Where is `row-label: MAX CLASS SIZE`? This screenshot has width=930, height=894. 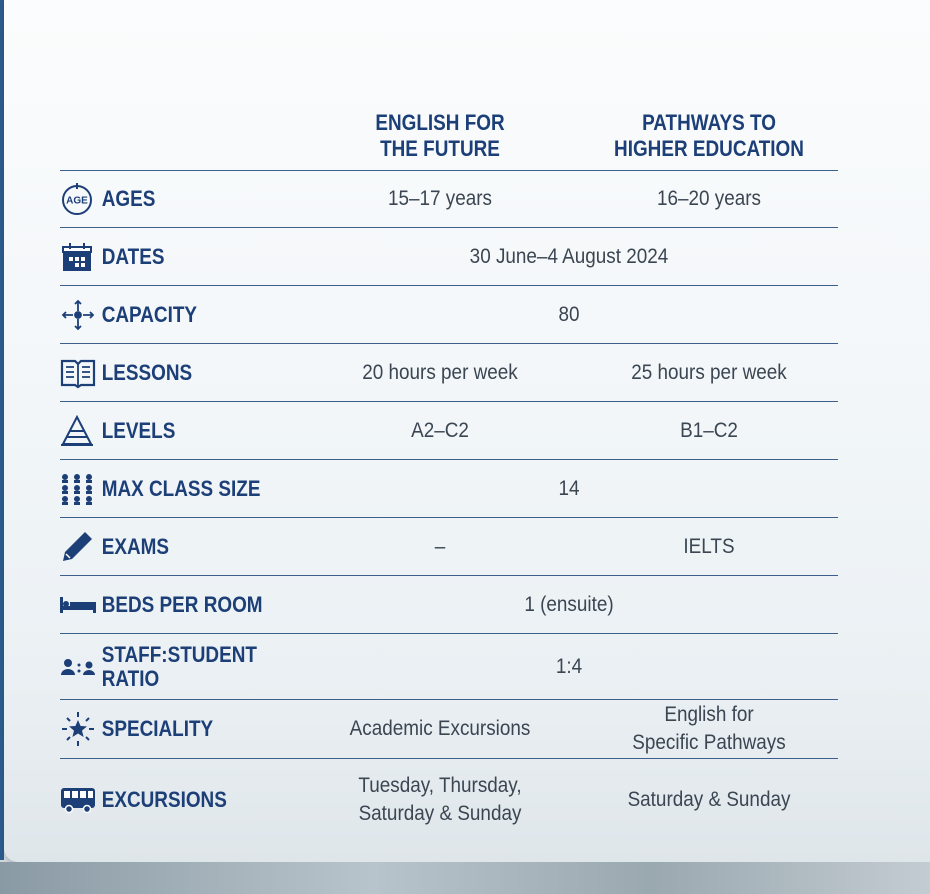
row-label: MAX CLASS SIZE is located at coordinates (181, 488).